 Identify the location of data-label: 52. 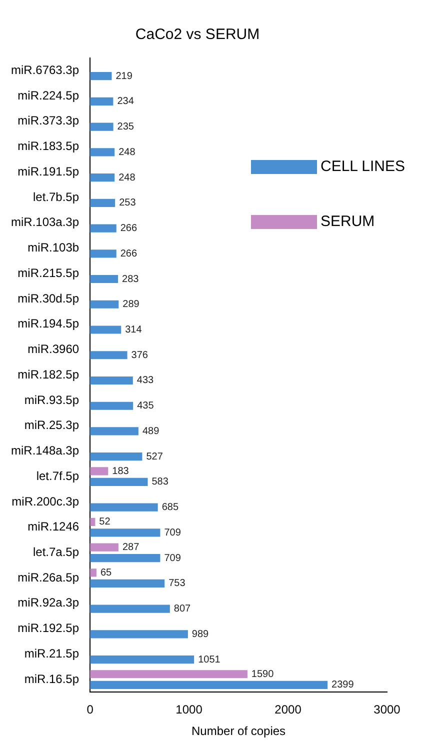
(105, 522).